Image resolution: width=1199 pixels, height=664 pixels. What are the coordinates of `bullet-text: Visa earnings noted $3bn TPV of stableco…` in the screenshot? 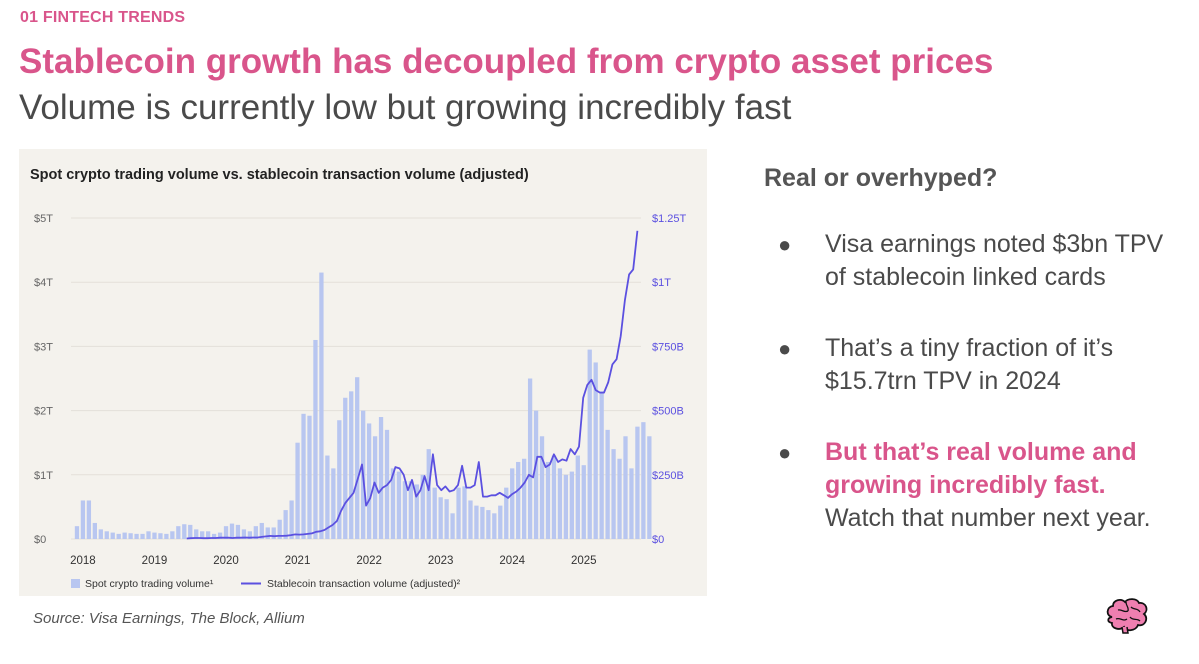 It's located at (994, 260).